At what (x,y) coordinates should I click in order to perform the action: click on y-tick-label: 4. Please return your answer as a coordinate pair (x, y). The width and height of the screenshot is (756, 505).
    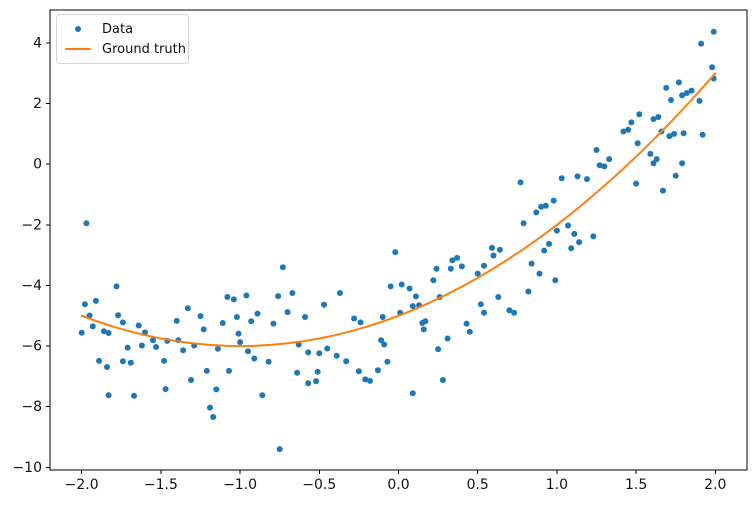
    Looking at the image, I should click on (37, 44).